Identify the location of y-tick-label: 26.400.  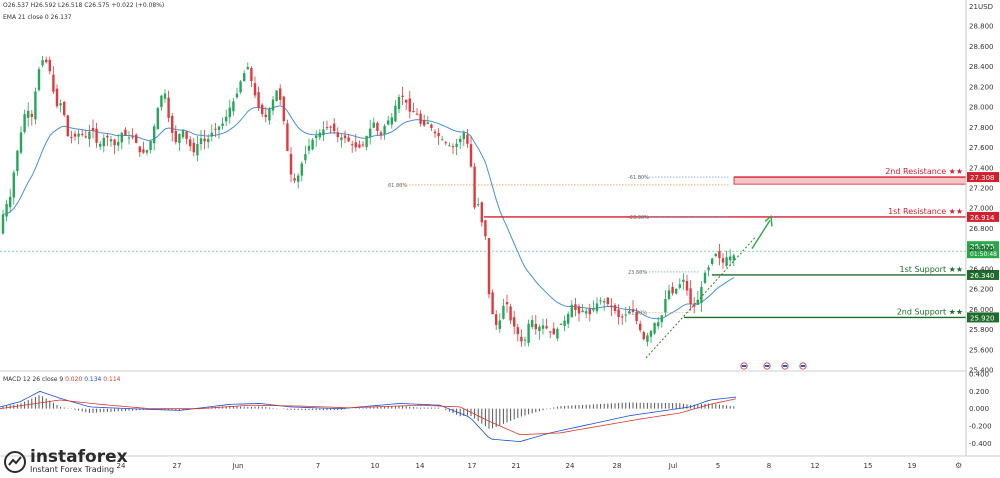
(981, 269).